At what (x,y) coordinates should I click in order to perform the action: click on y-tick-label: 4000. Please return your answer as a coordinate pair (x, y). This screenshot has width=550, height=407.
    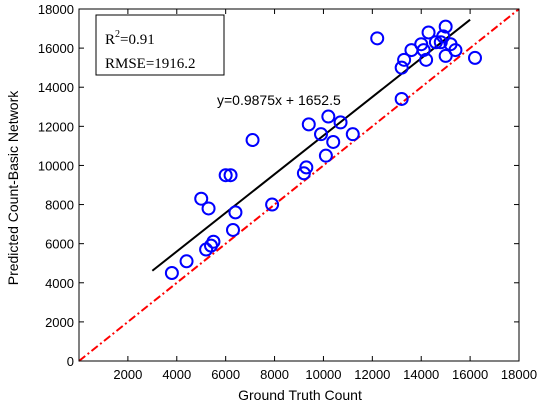
    Looking at the image, I should click on (59, 283).